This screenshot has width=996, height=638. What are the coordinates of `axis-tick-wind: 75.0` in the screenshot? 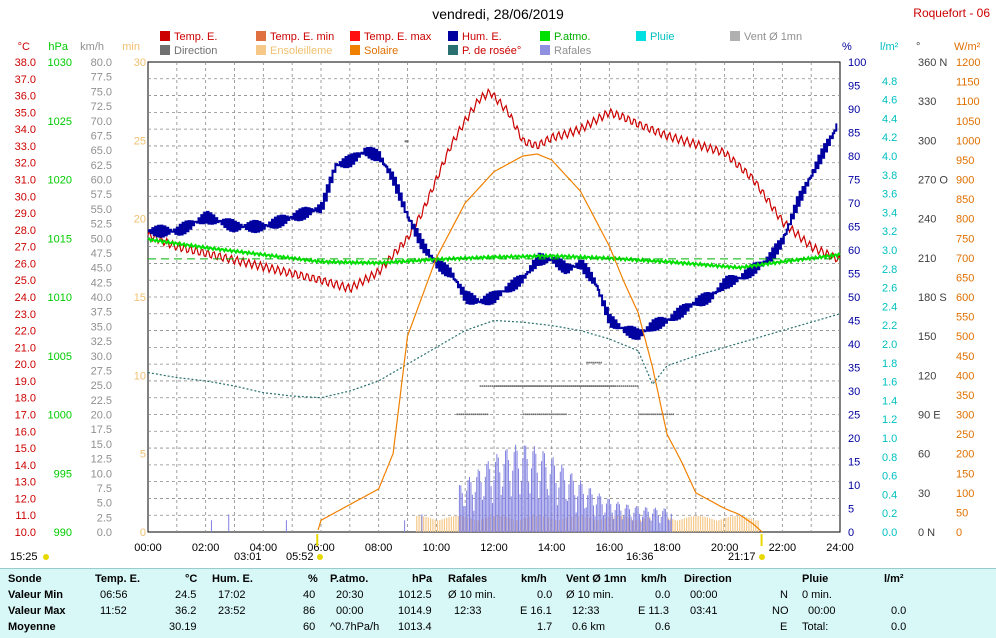 It's located at (101, 92).